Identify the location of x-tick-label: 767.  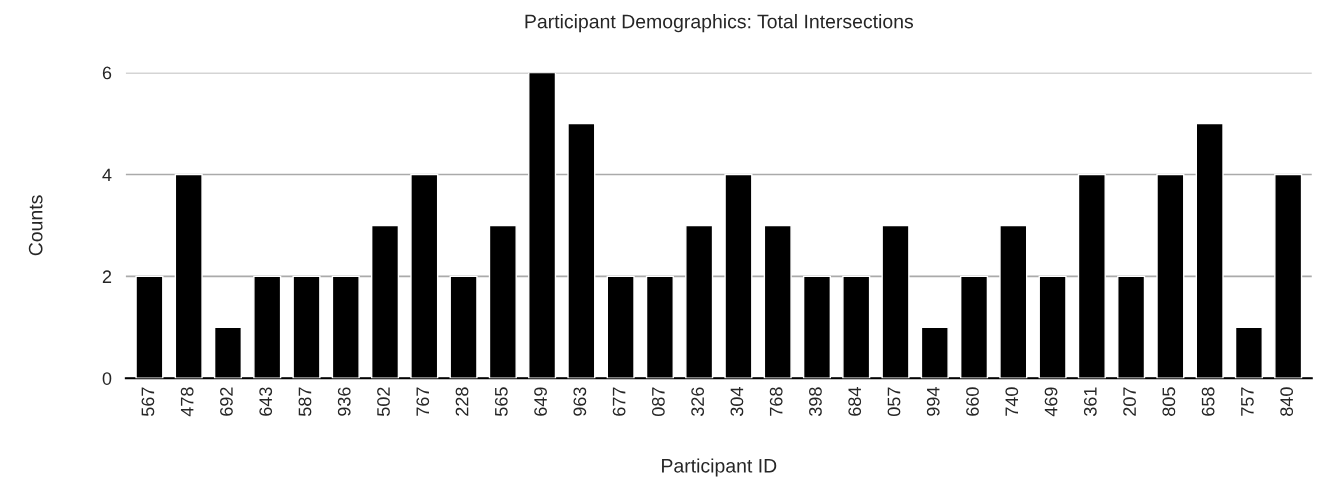
(423, 401).